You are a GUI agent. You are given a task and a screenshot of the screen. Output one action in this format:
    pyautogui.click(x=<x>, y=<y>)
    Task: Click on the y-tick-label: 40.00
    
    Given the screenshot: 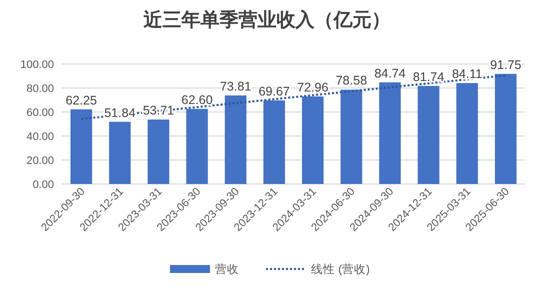 What is the action you would take?
    pyautogui.click(x=40, y=137)
    